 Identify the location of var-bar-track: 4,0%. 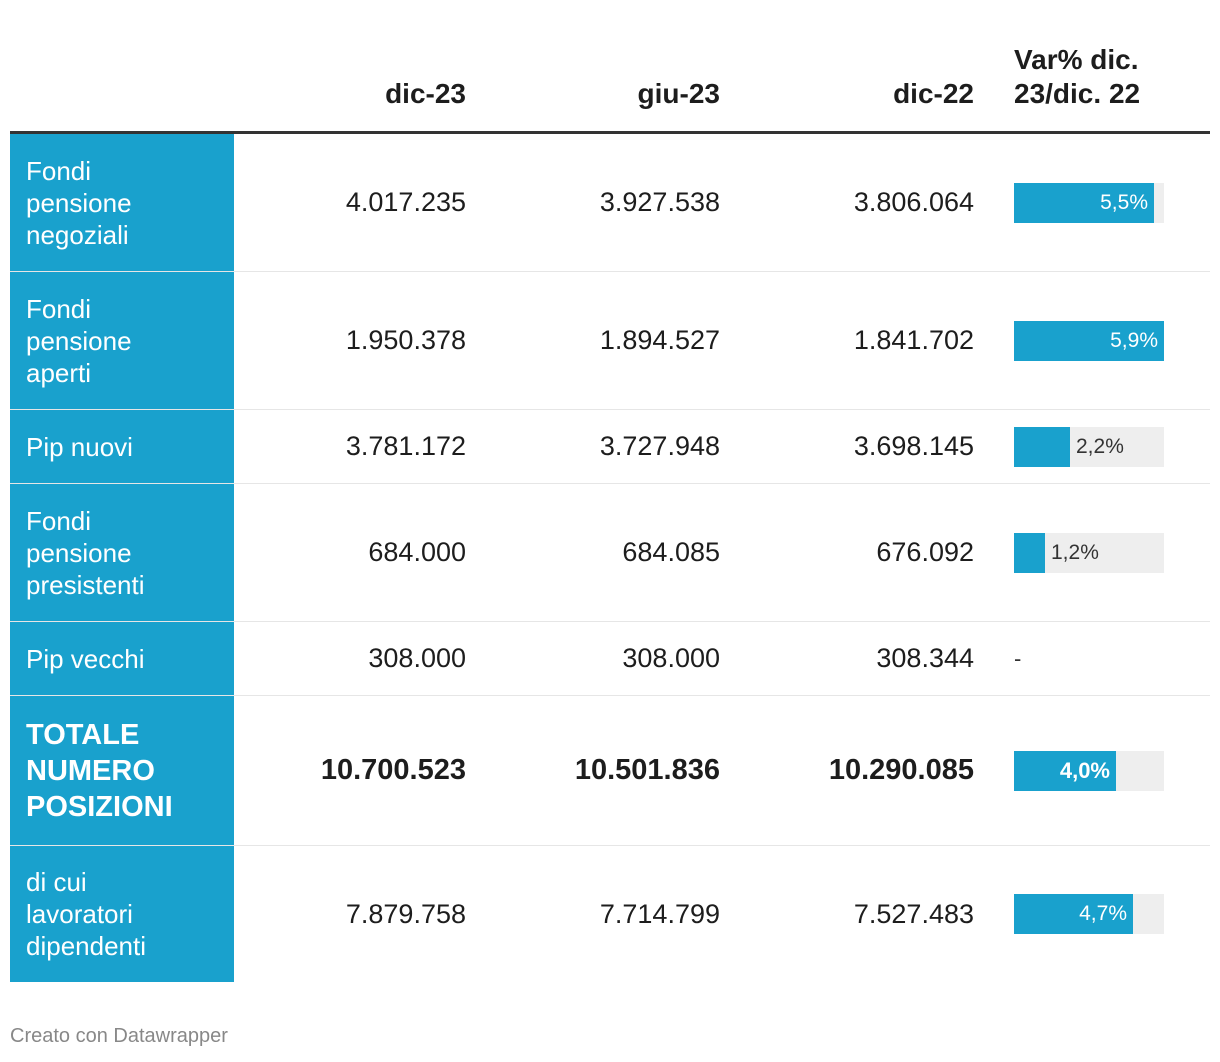
(1089, 770).